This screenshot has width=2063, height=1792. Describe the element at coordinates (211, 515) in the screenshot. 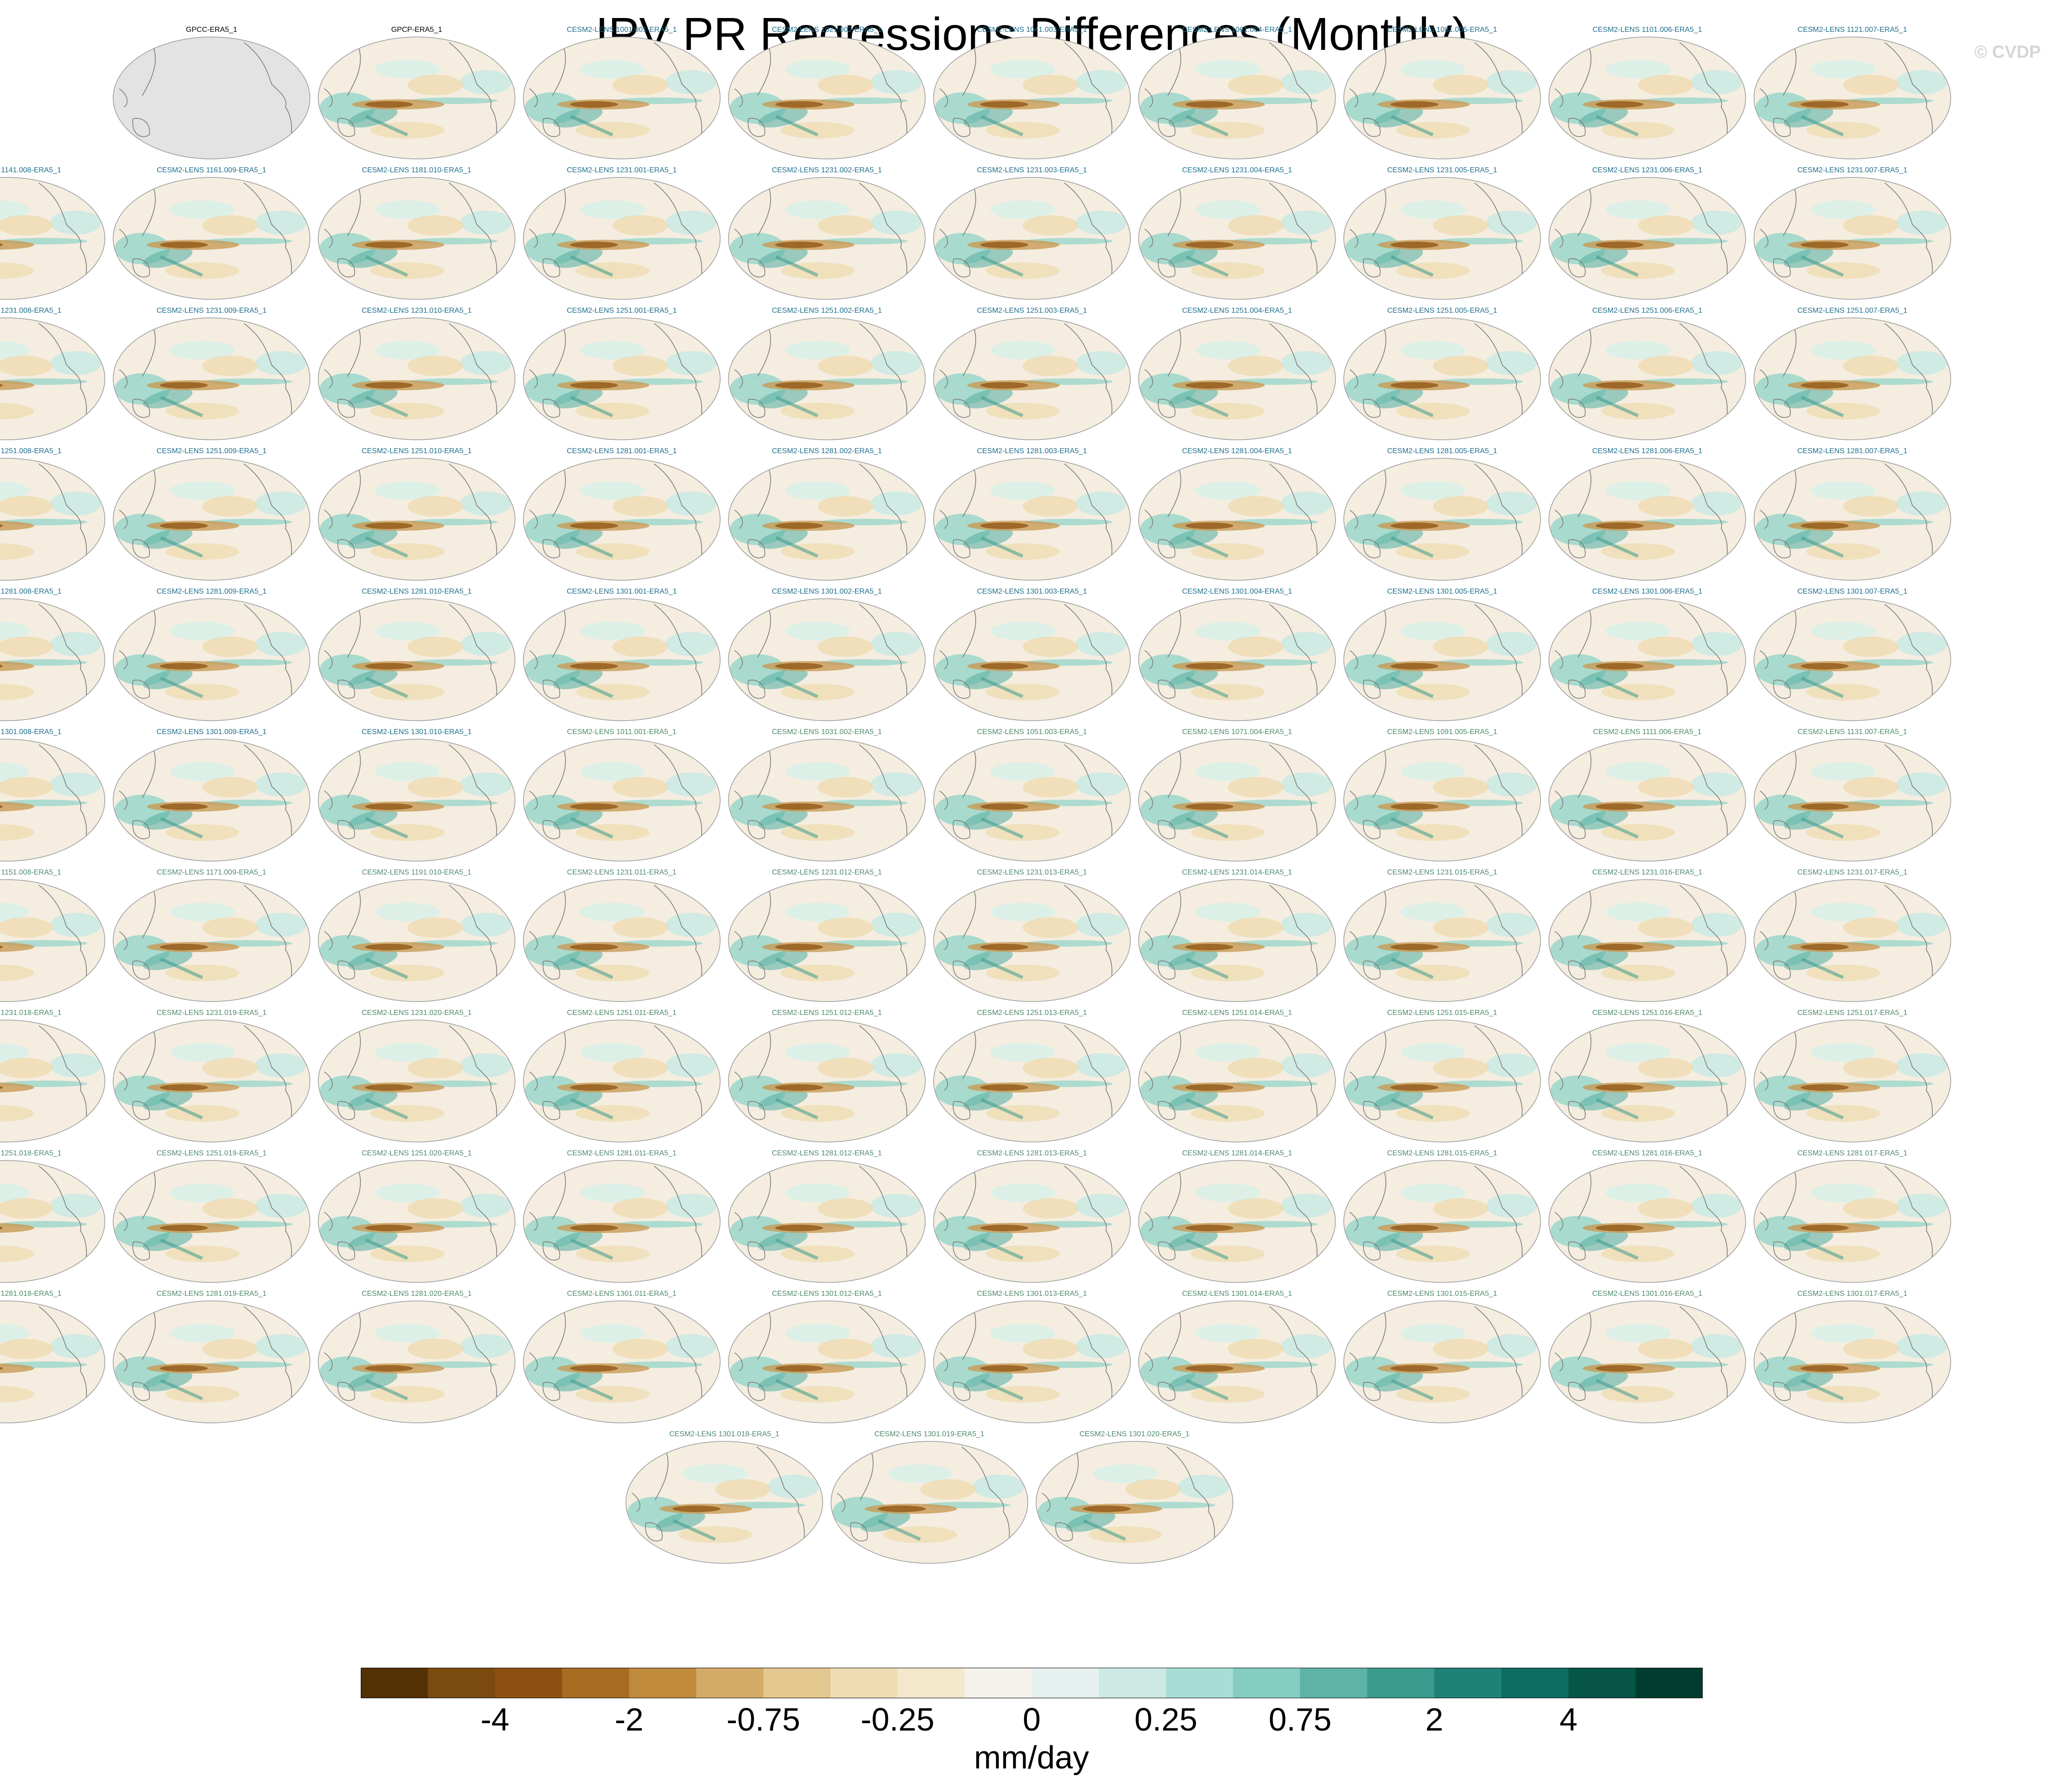

I see `map-panel: CESM2-LENS 1251.009-ERA5_1` at that location.